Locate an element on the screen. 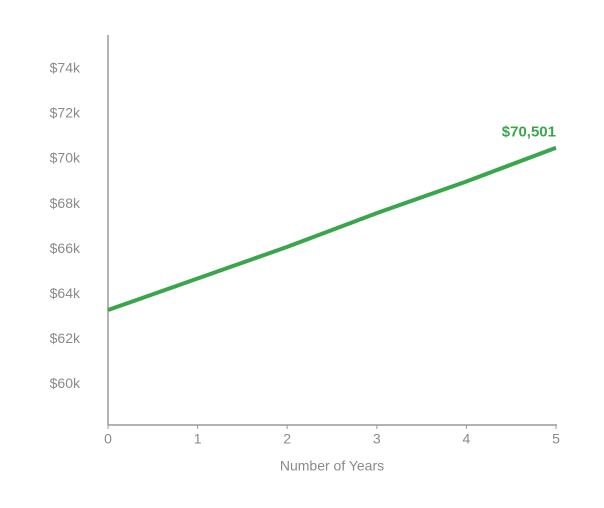 This screenshot has height=508, width=604. y-tick-label: $64k is located at coordinates (65, 293).